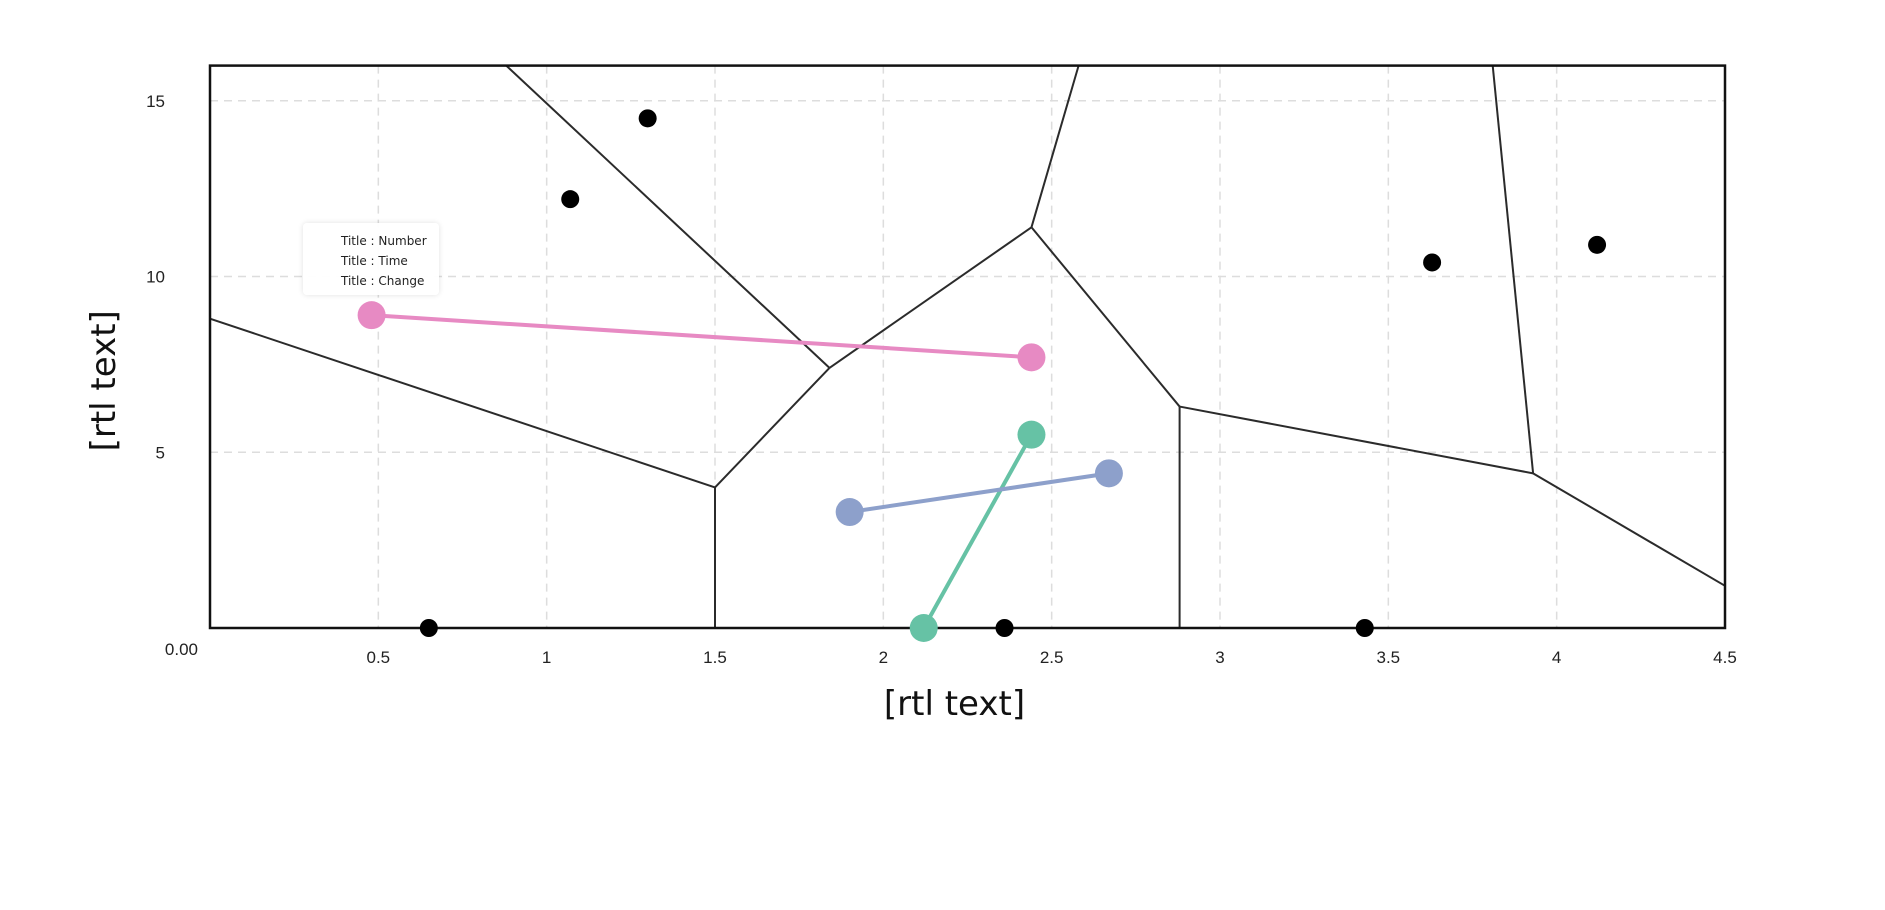  Describe the element at coordinates (1556, 657) in the screenshot. I see `x-tick-label: 4` at that location.